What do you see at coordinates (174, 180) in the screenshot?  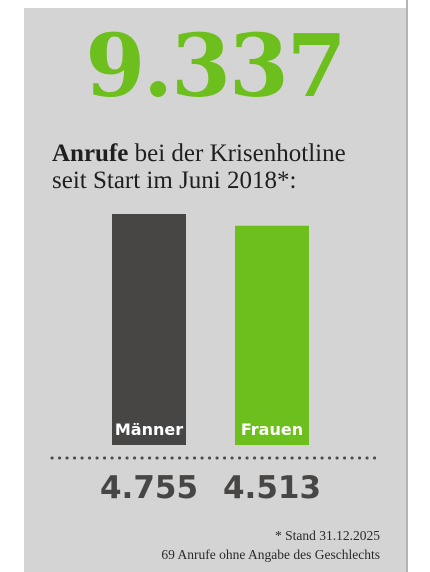 I see `headline-line2: seit Start im Juni 2018*:` at bounding box center [174, 180].